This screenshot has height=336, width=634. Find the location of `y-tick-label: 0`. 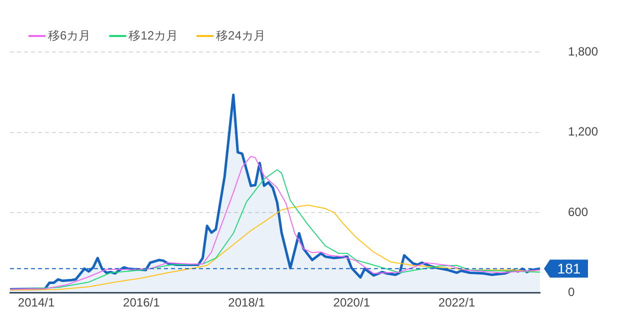

y-tick-label: 0 is located at coordinates (571, 292).